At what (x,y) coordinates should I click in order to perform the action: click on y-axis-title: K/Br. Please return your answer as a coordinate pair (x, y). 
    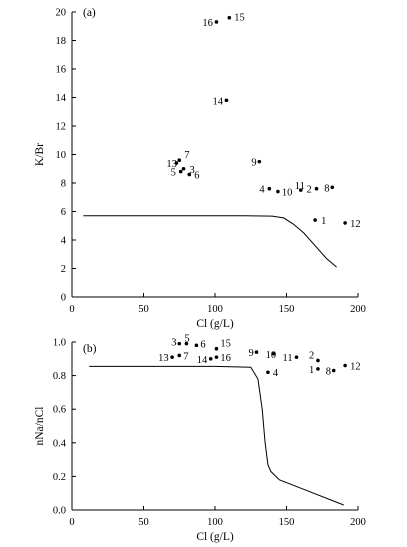
    Looking at the image, I should click on (40, 154).